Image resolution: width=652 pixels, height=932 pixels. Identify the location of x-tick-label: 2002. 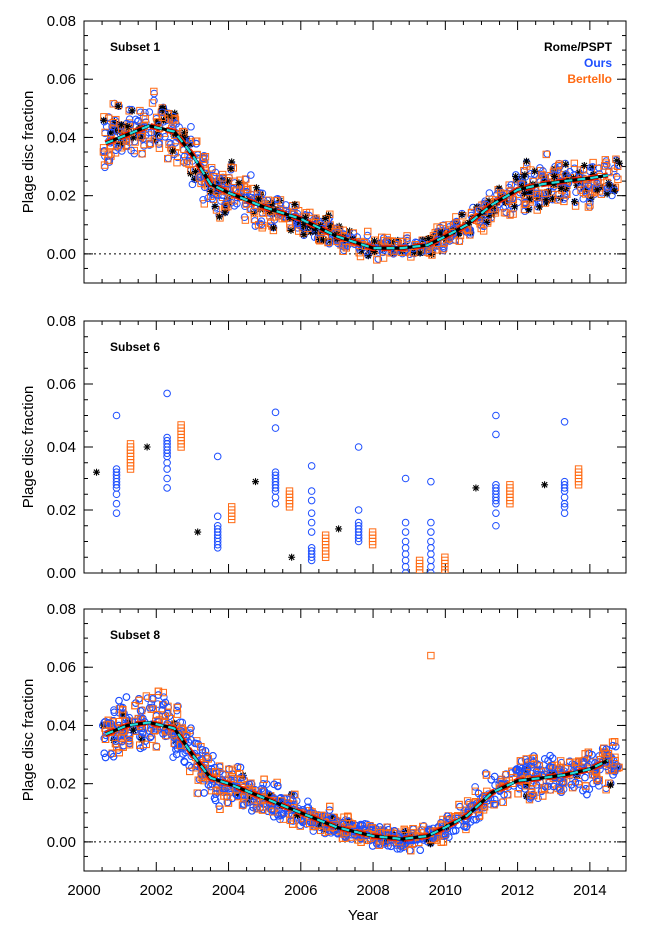
(156, 890).